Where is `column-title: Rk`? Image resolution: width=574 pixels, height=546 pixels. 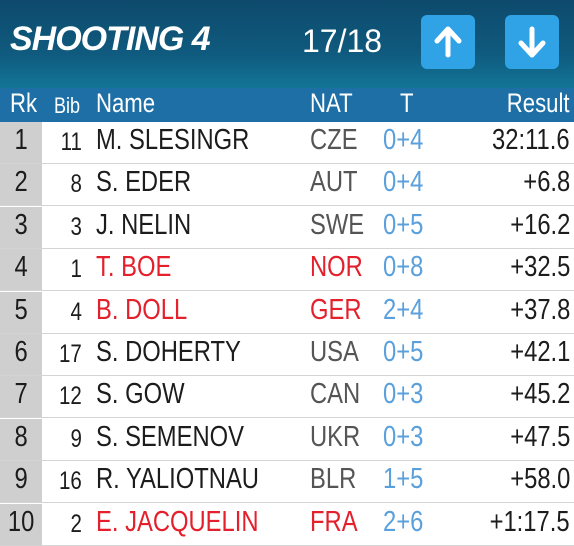
column-title: Rk is located at coordinates (26, 103).